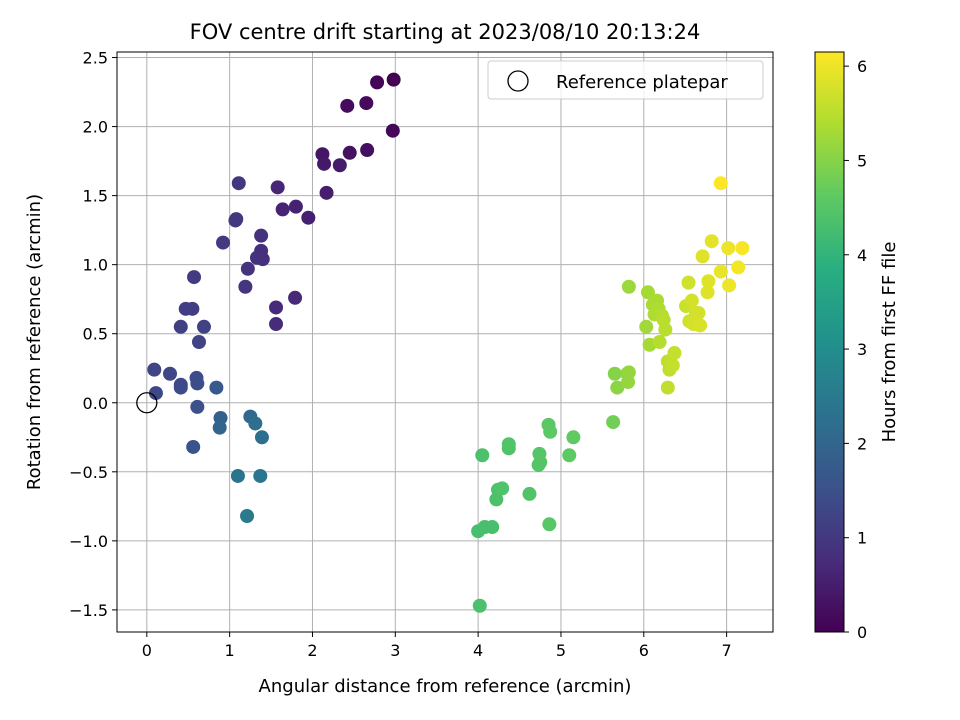 The image size is (960, 720). I want to click on colorbar-label: Hours from first FF file, so click(889, 342).